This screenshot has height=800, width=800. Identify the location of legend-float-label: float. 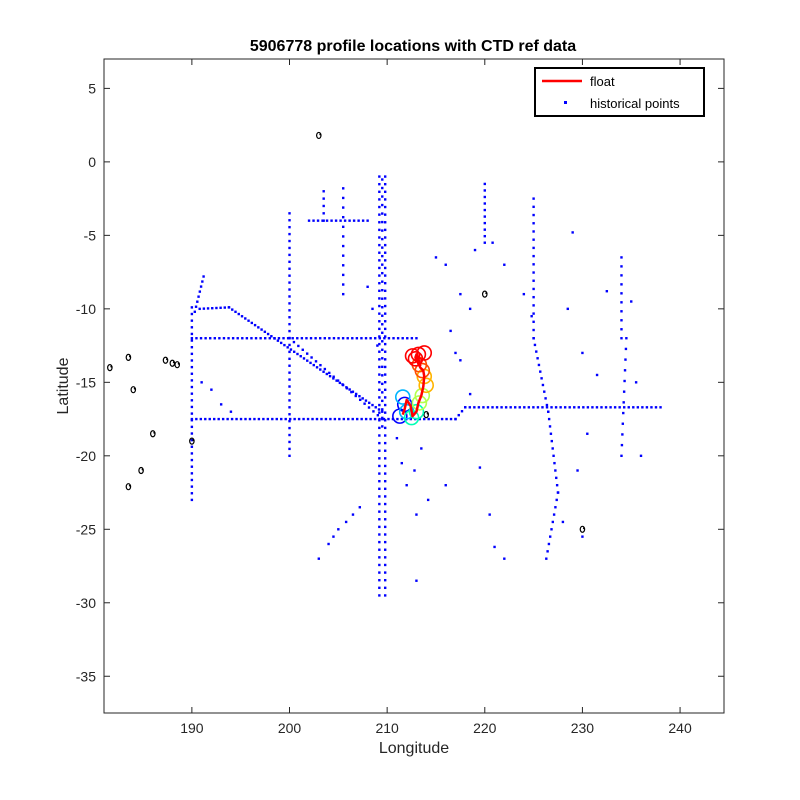
(602, 81).